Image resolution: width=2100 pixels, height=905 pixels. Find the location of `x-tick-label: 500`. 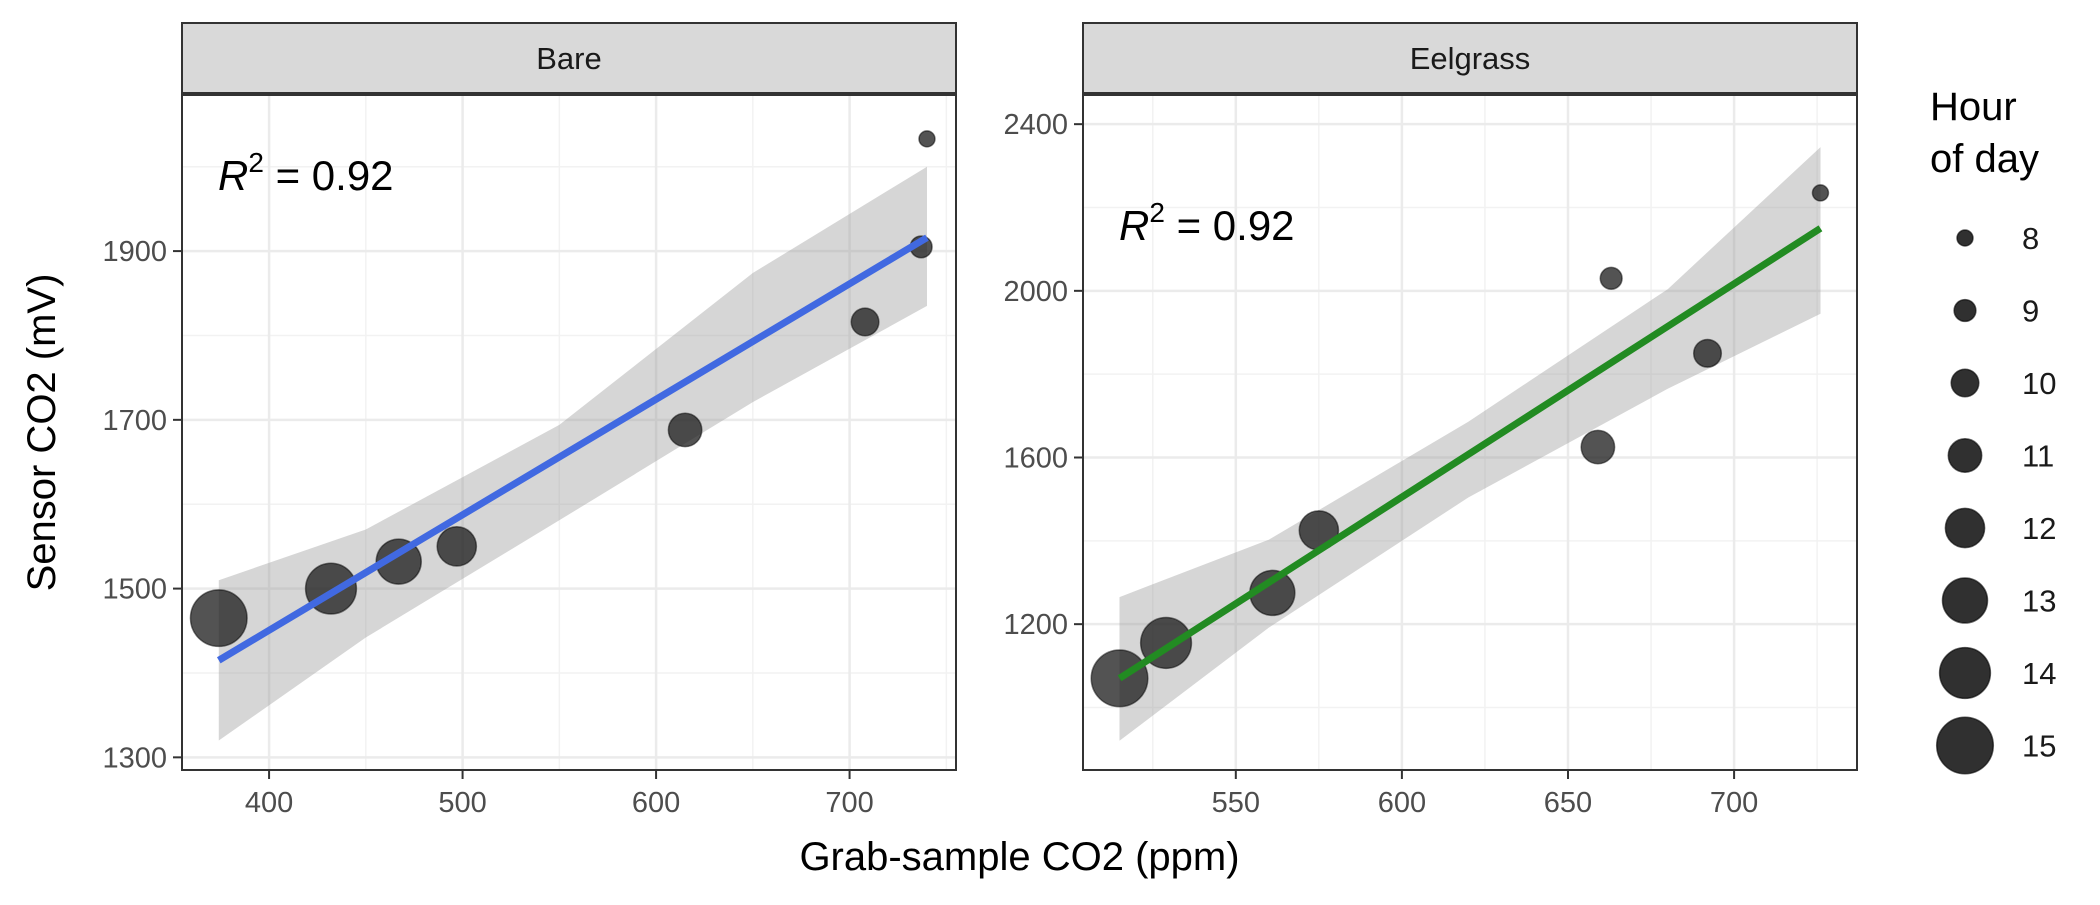

x-tick-label: 500 is located at coordinates (462, 803).